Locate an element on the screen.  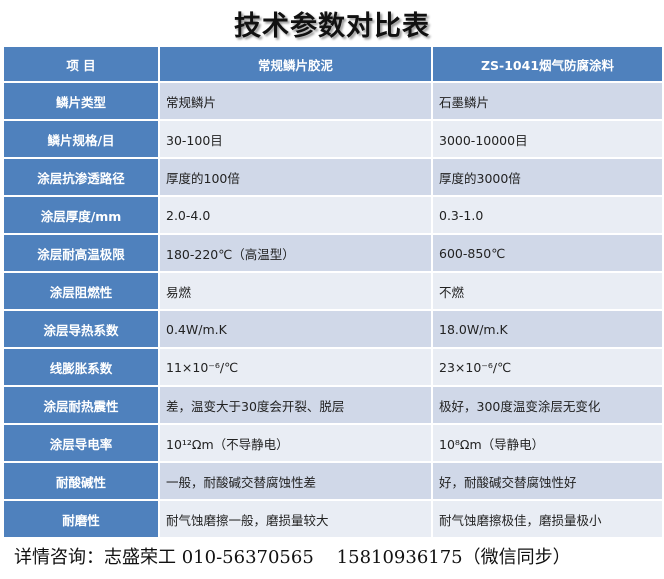
row-label: 耐酸碱性 is located at coordinates (81, 481).